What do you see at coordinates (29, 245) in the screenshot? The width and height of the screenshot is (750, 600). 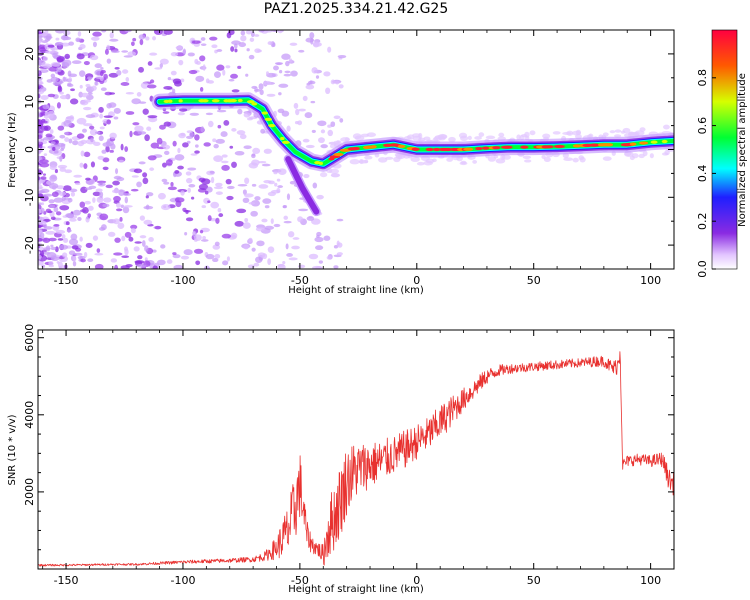 I see `spectrogram-y-tick-label: -20` at bounding box center [29, 245].